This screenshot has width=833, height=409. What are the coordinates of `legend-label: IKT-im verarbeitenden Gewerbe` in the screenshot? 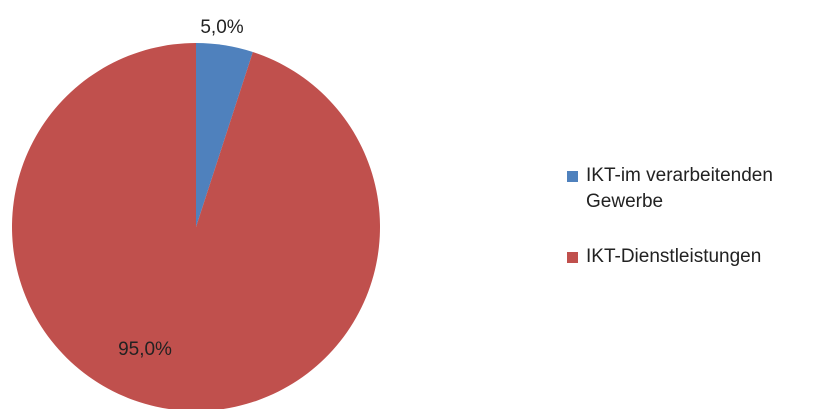 It's located at (679, 188).